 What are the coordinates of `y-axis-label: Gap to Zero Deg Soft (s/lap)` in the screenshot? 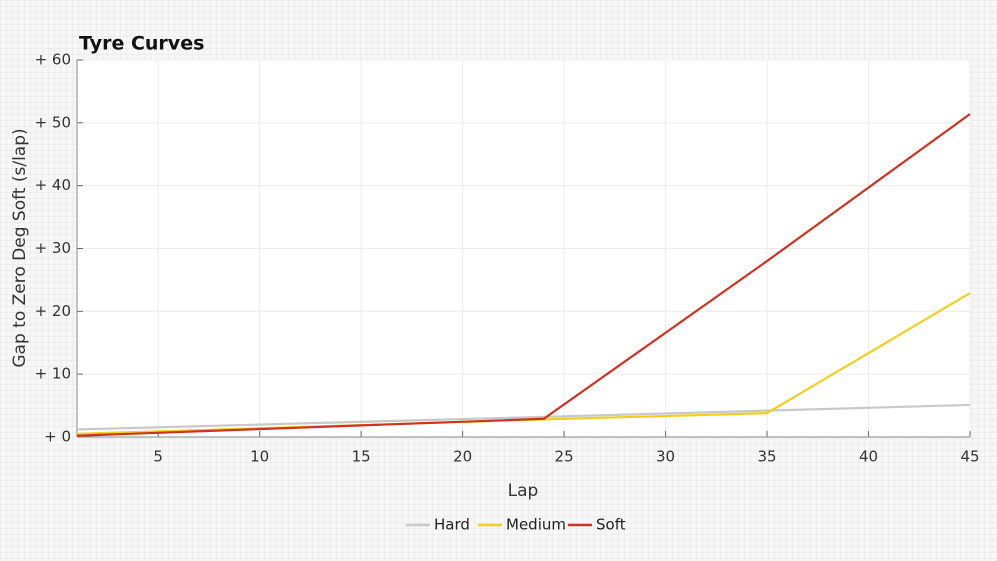 It's located at (20, 247).